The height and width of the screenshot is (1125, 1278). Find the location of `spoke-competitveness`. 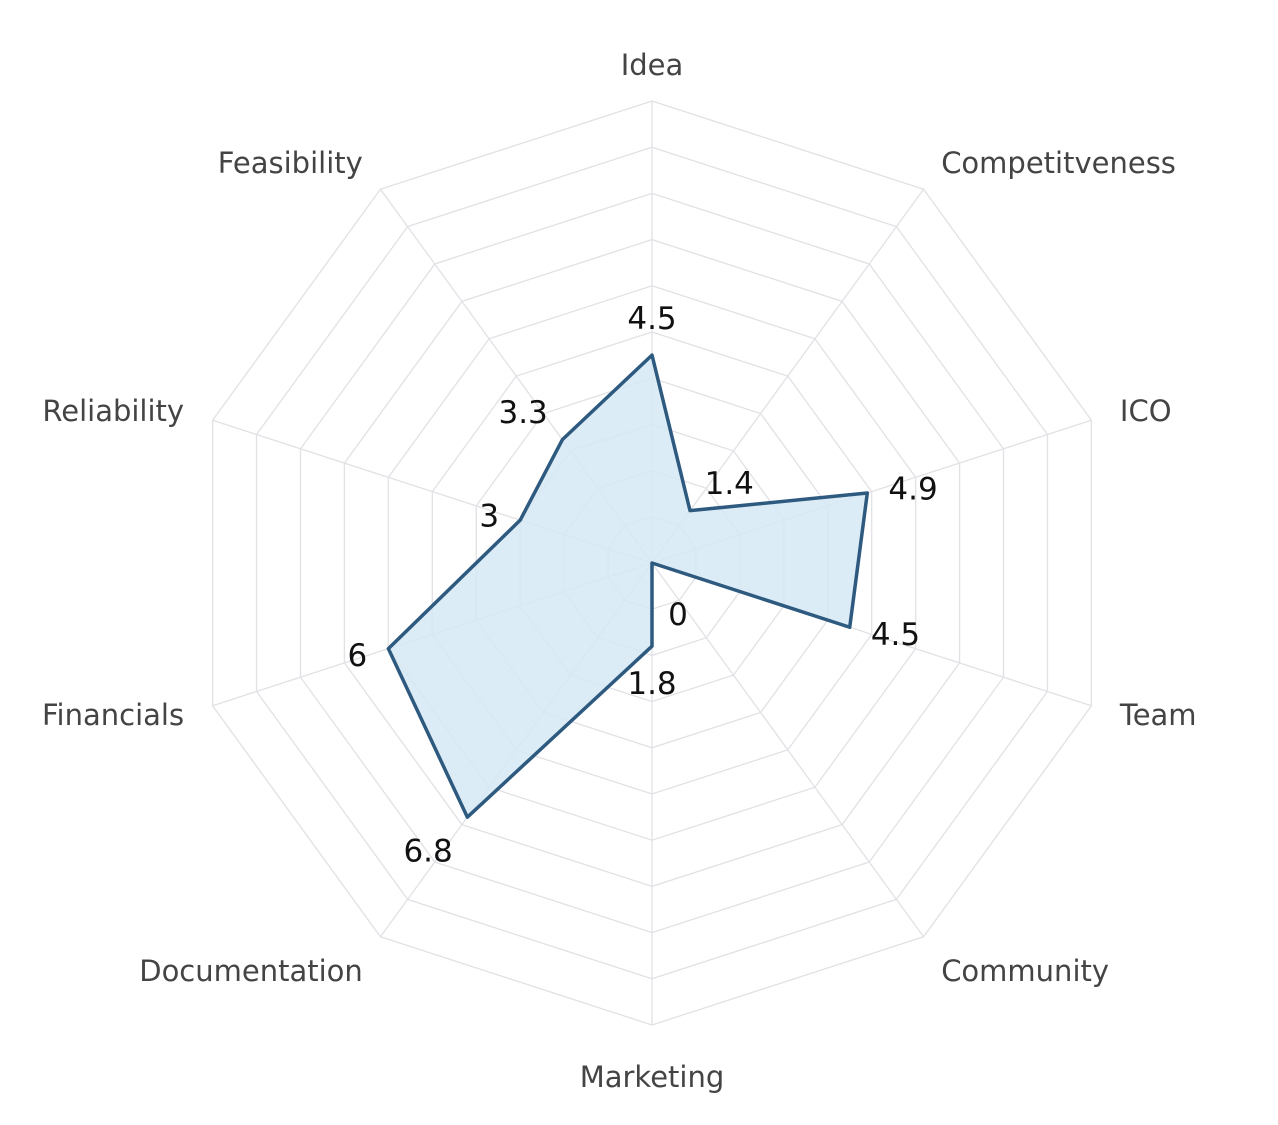

spoke-competitveness is located at coordinates (788, 376).